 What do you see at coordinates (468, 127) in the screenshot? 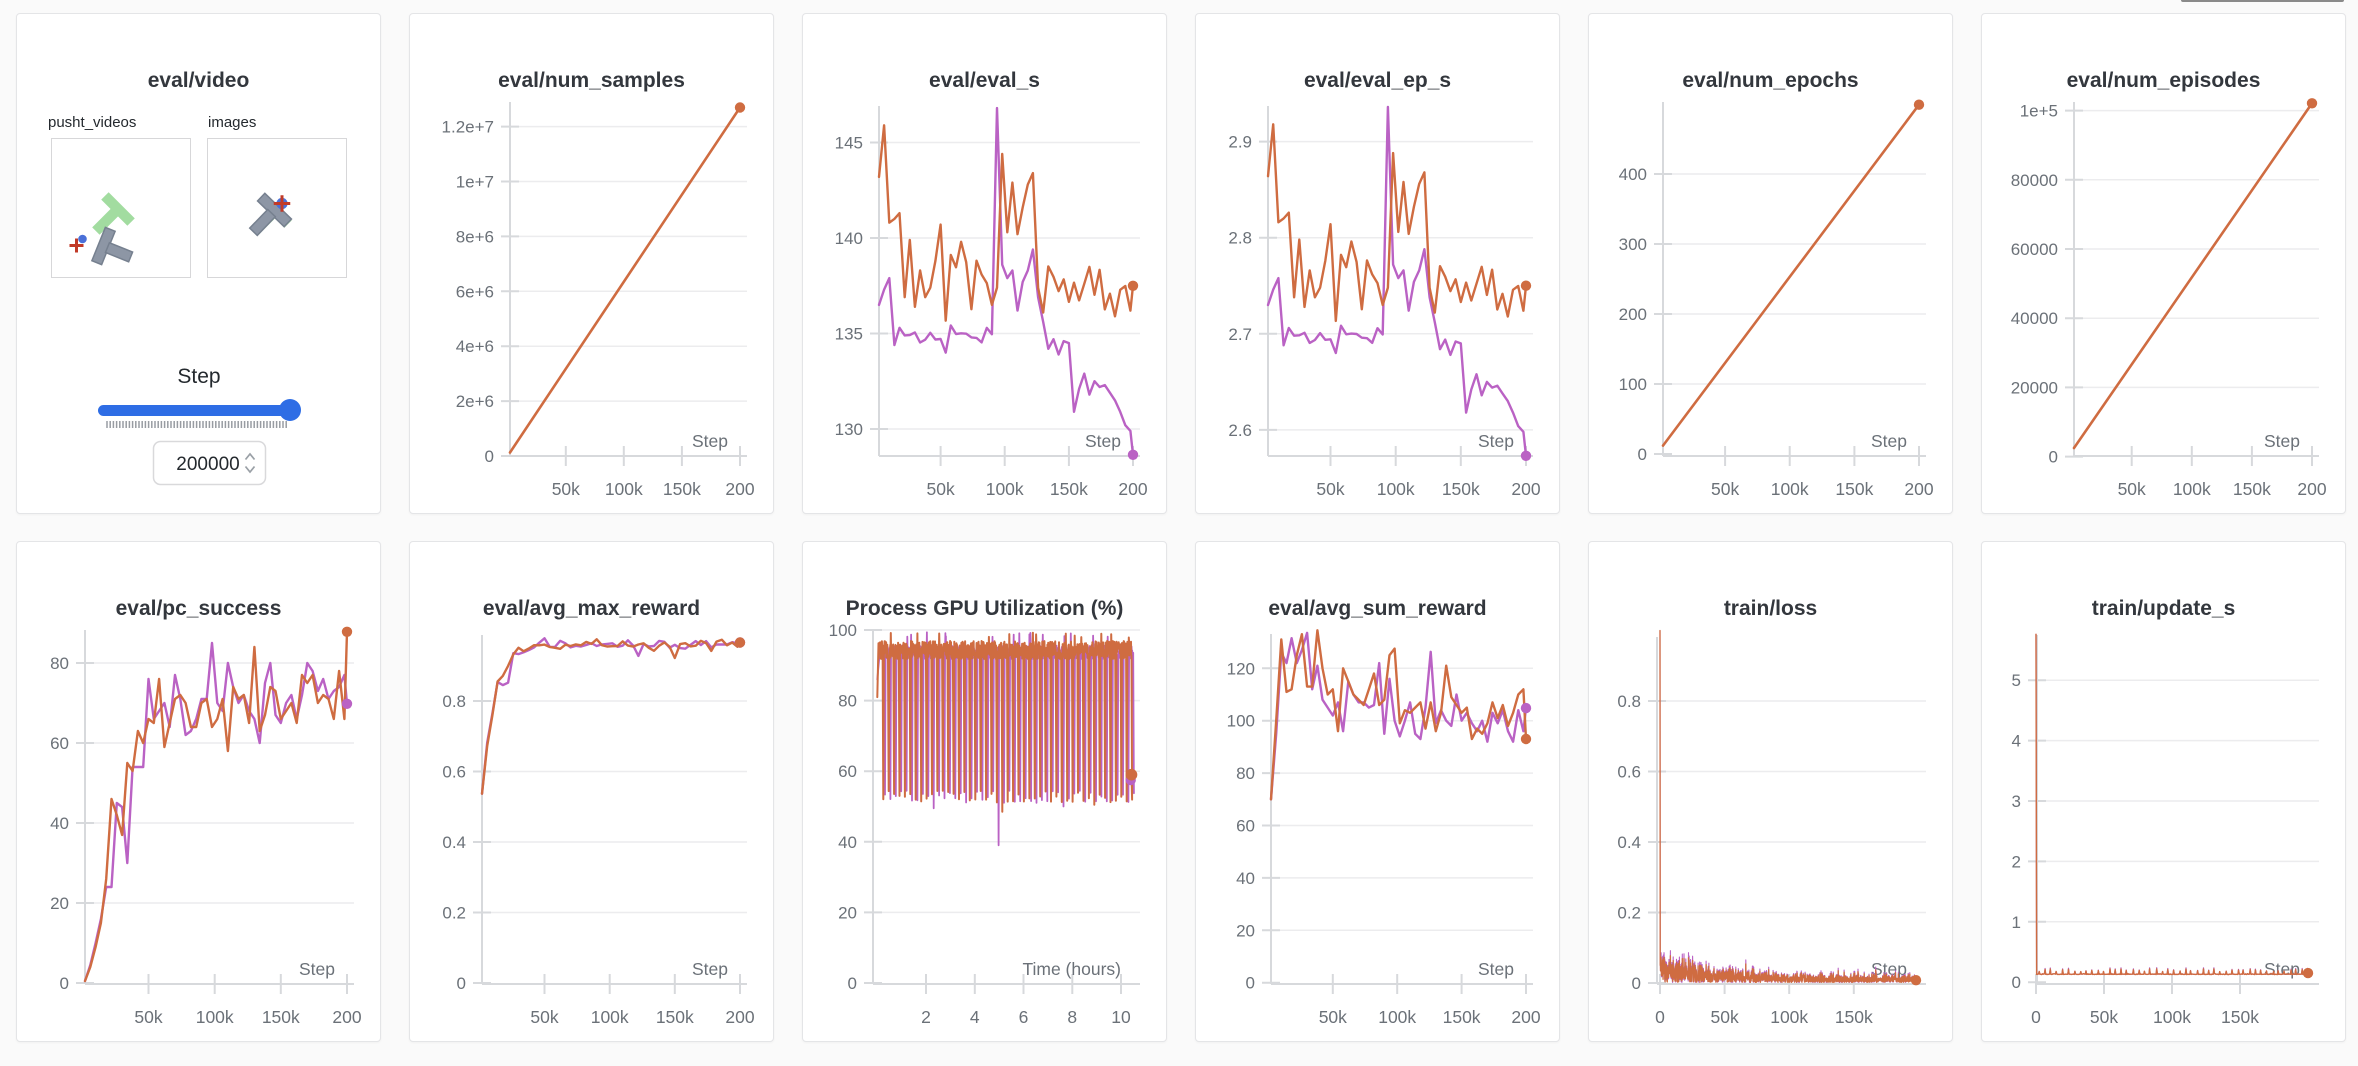
I see `svg-text: 1.2e+7` at bounding box center [468, 127].